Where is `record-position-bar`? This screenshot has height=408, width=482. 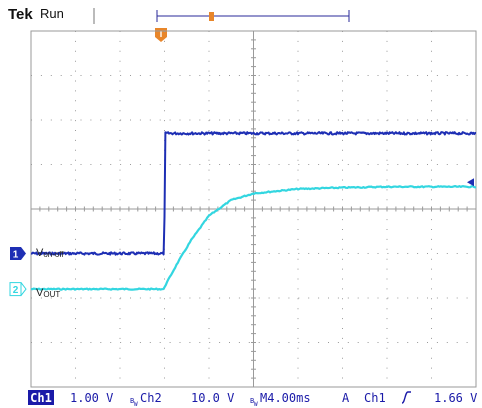 record-position-bar is located at coordinates (253, 16).